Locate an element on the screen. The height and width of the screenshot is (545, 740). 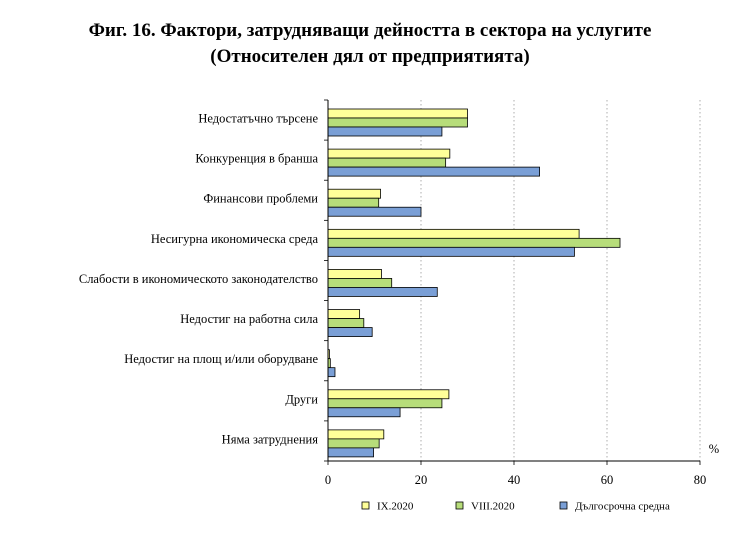
chart-subtitle: (Относителен дял от предприятията) is located at coordinates (370, 56).